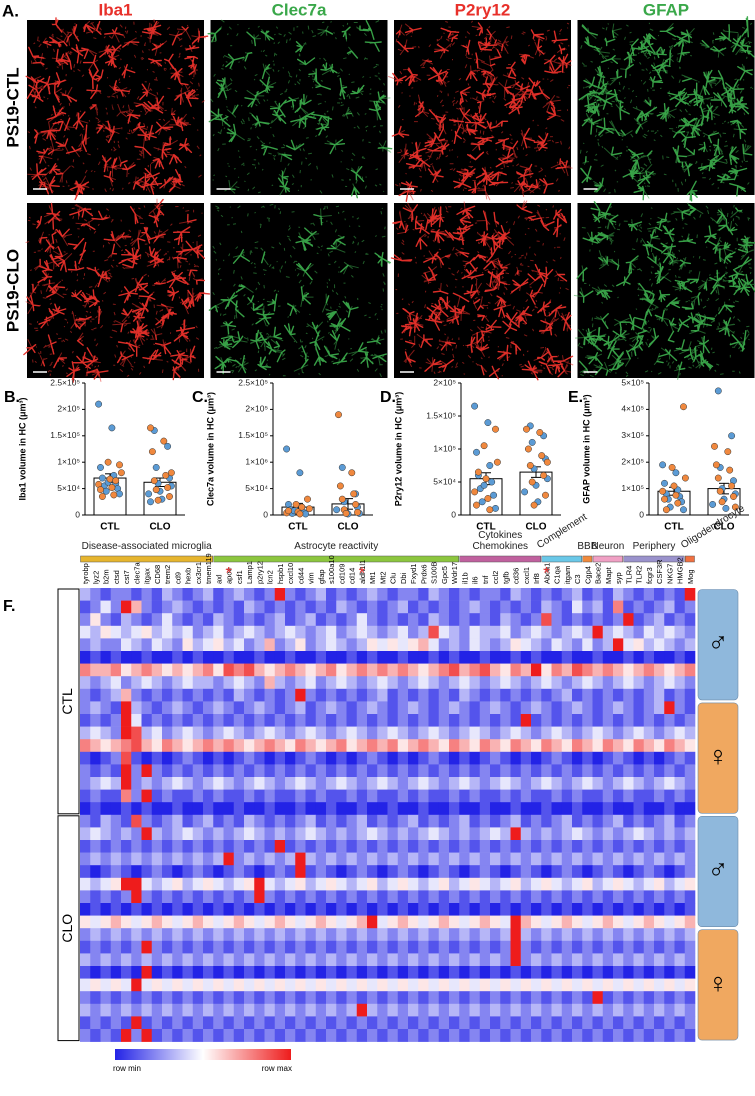 The image size is (755, 1096). Describe the element at coordinates (249, 572) in the screenshot. I see `gene-label: Lamp1` at that location.